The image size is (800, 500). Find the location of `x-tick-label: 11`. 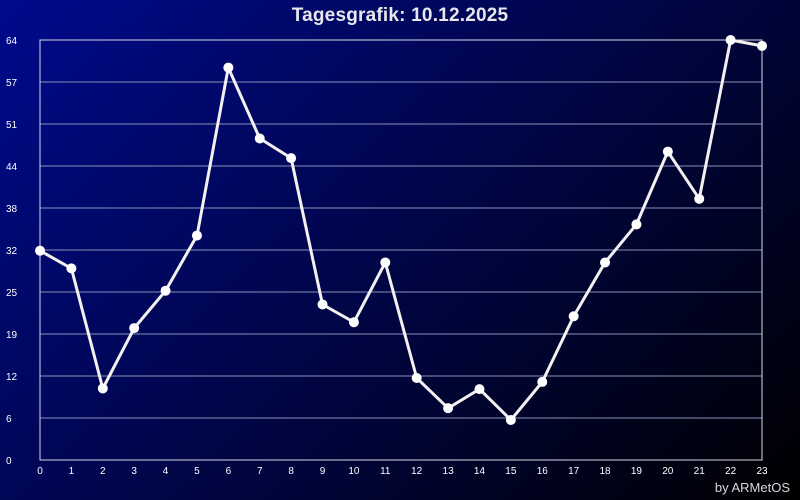

x-tick-label: 11 is located at coordinates (385, 471).